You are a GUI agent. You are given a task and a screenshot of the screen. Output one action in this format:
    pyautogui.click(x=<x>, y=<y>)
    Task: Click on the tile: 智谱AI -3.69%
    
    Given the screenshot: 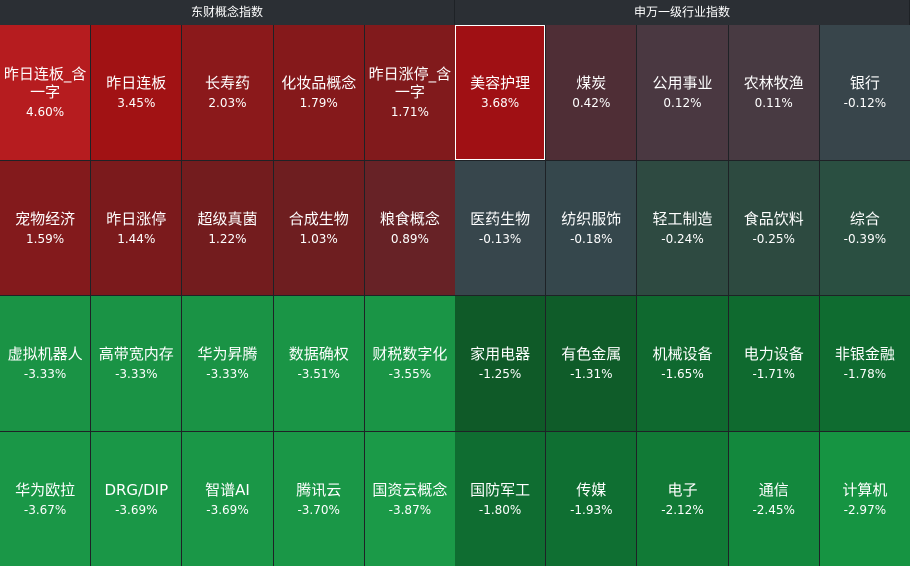 What is the action you would take?
    pyautogui.click(x=227, y=498)
    